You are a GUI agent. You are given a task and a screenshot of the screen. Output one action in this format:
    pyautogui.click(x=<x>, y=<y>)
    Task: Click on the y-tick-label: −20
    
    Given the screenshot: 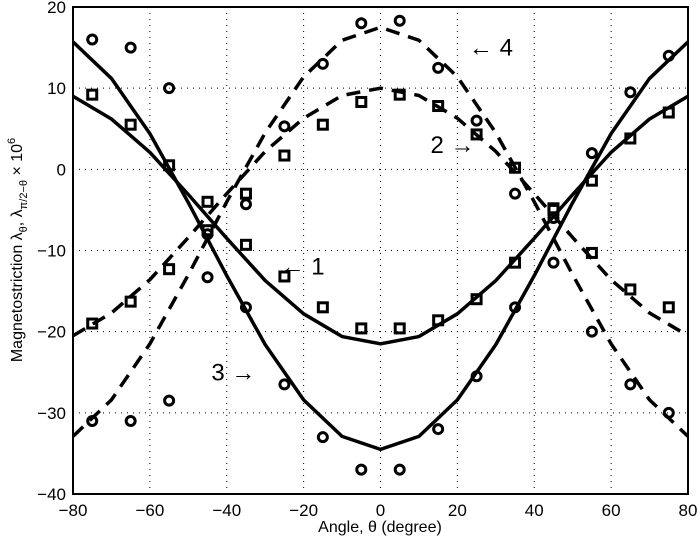 What is the action you would take?
    pyautogui.click(x=51, y=332)
    